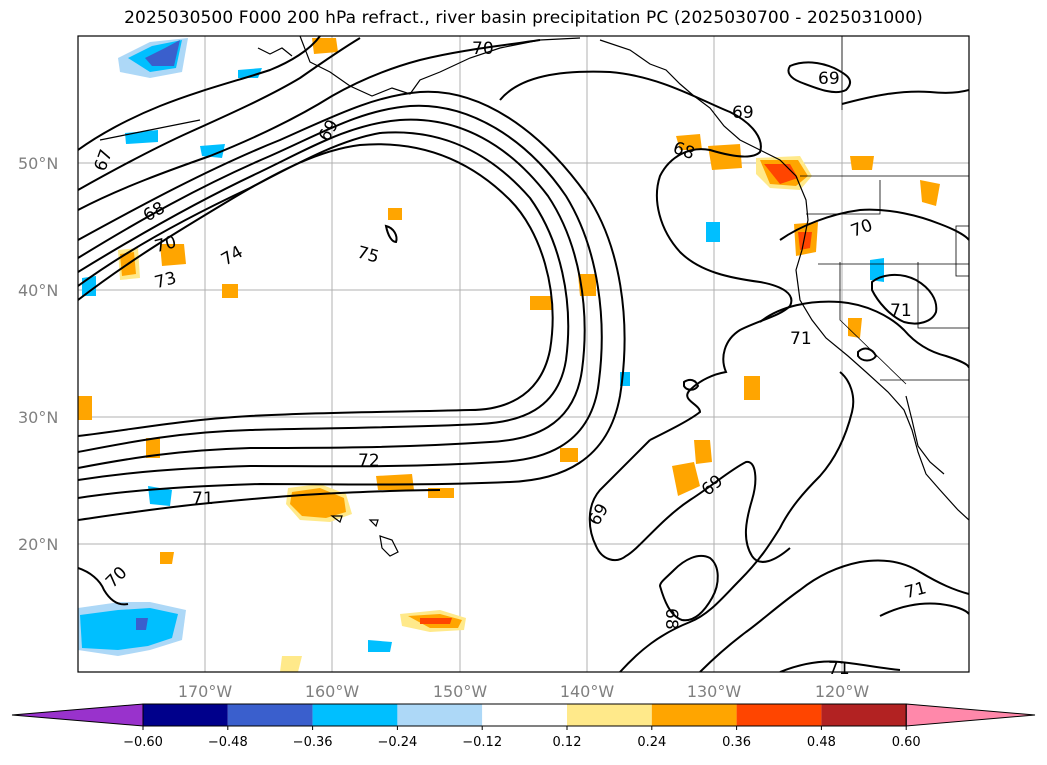 This screenshot has height=765, width=1047. I want to click on colorbar-tick-label: −0.48, so click(228, 742).